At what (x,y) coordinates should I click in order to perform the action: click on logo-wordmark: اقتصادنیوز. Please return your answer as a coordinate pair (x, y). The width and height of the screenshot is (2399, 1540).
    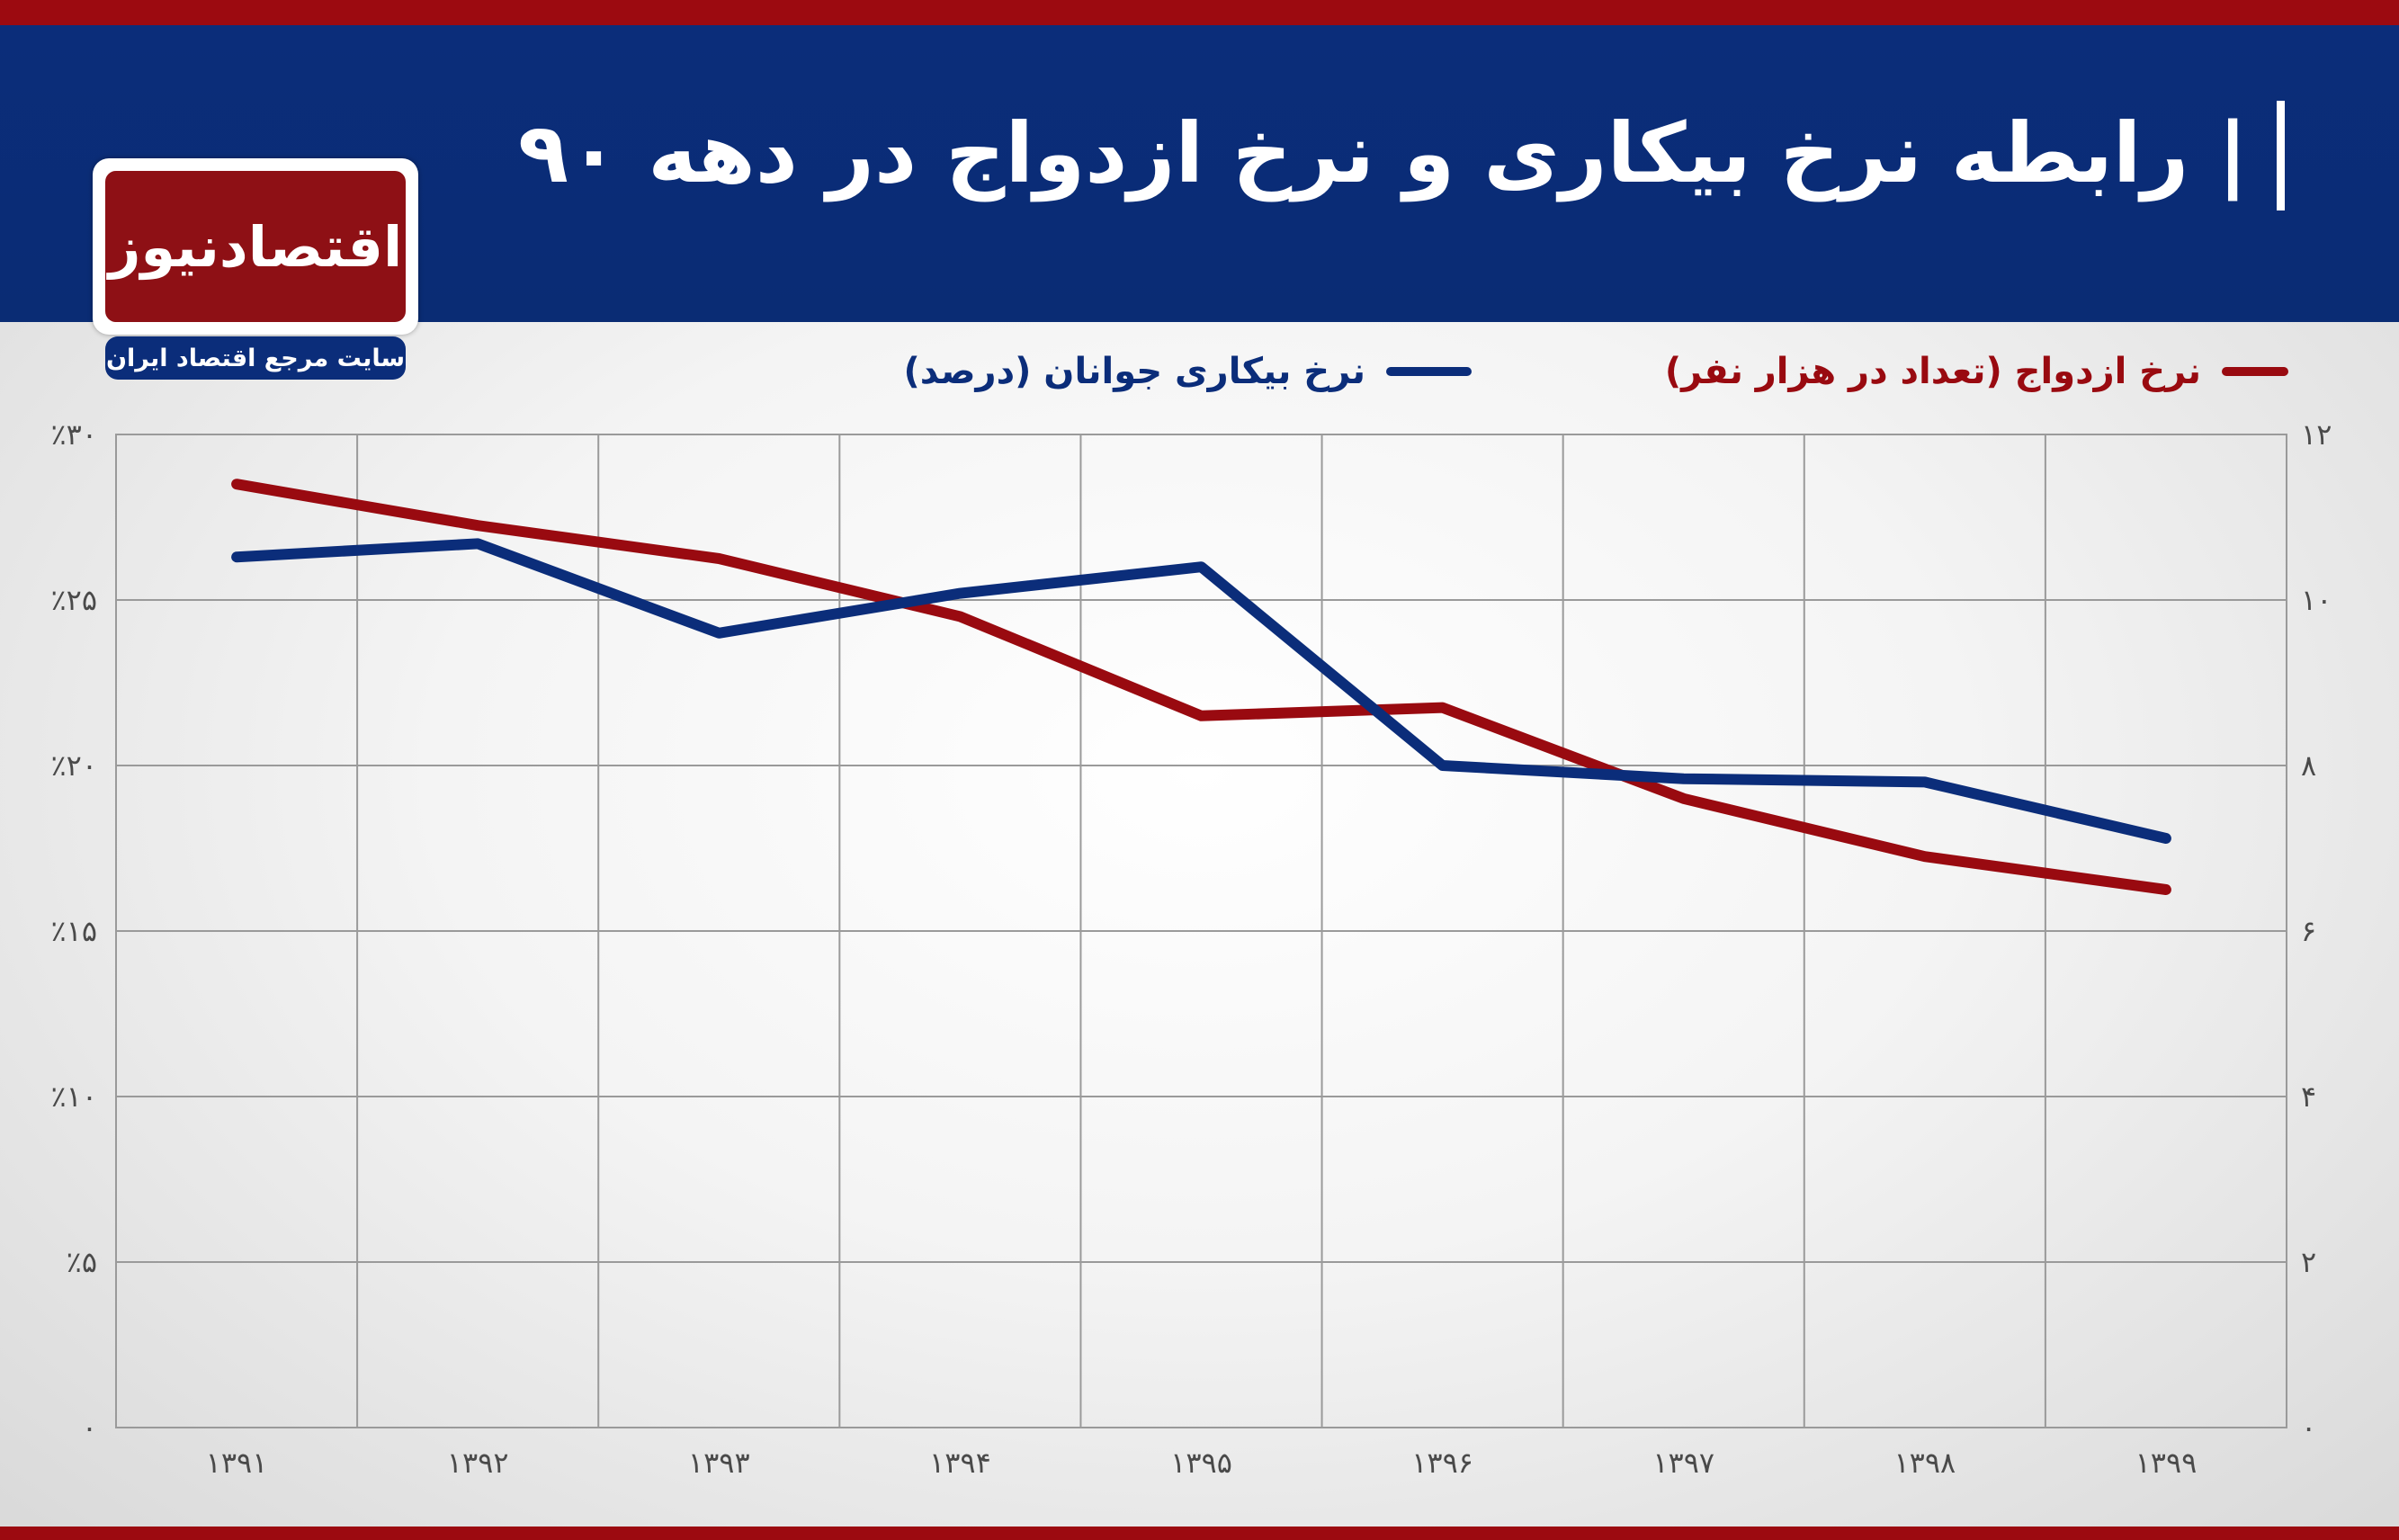
    Looking at the image, I should click on (255, 246).